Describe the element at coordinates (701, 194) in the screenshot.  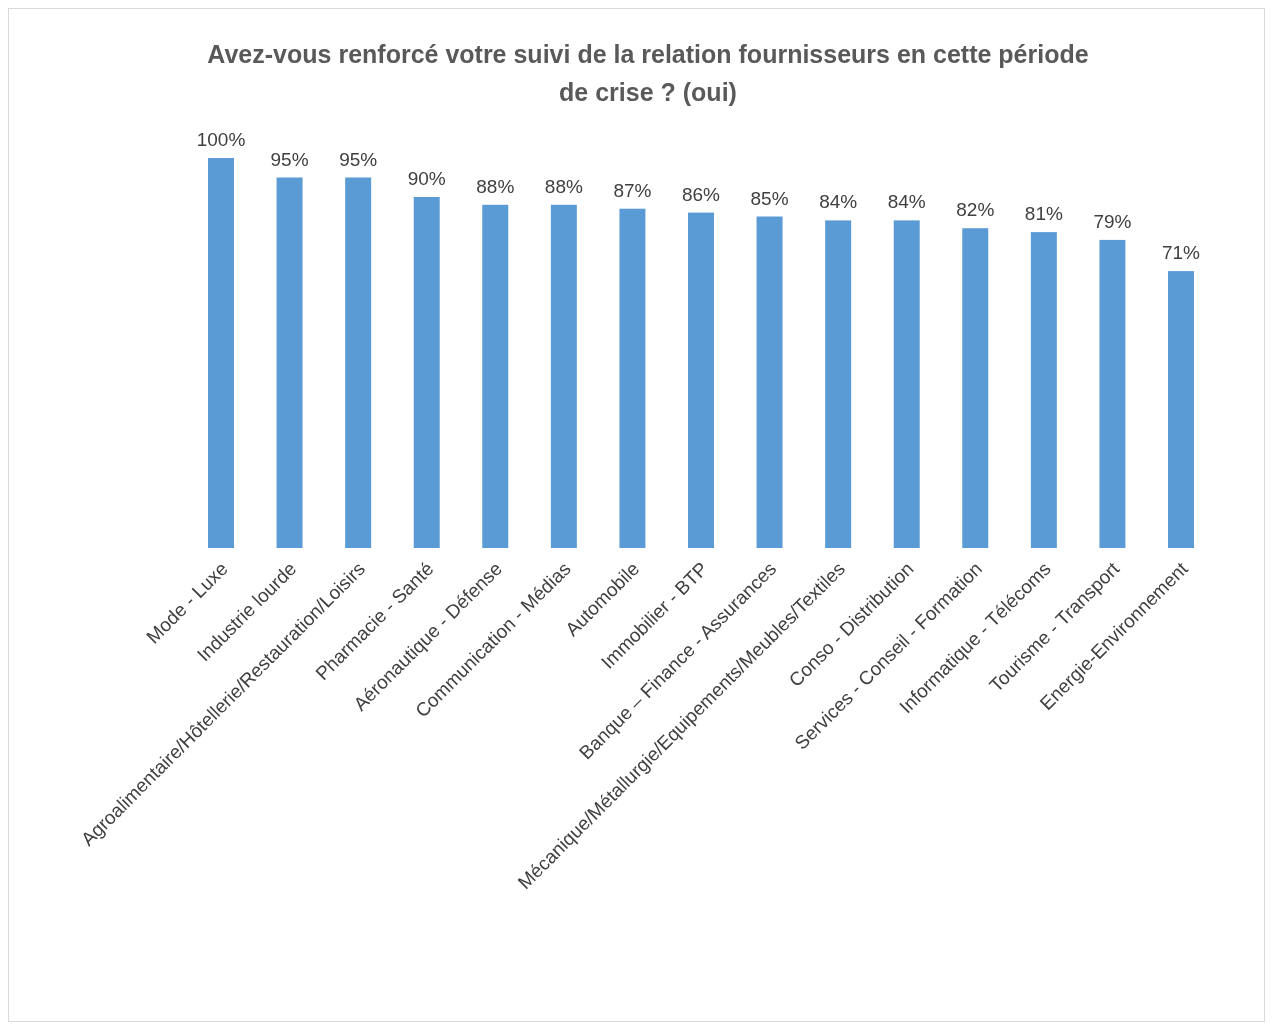
I see `data-label: 86%` at that location.